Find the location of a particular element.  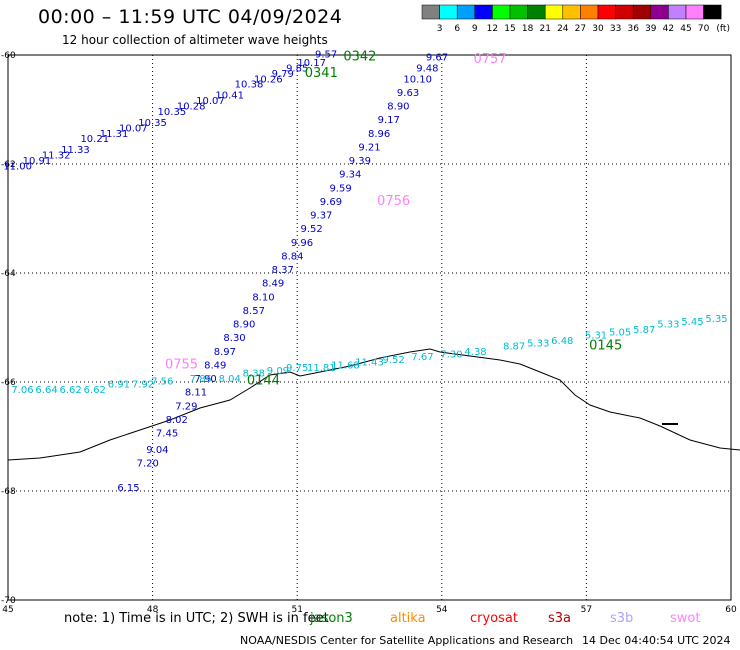

legend-label: 9 is located at coordinates (475, 29).